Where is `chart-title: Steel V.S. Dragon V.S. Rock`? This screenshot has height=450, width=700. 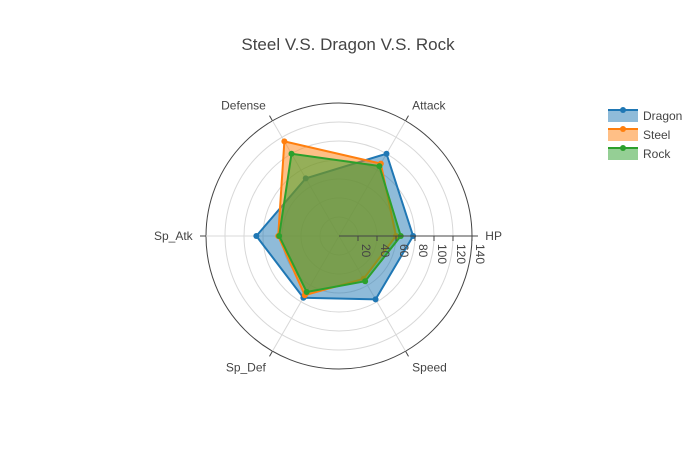 chart-title: Steel V.S. Dragon V.S. Rock is located at coordinates (348, 44).